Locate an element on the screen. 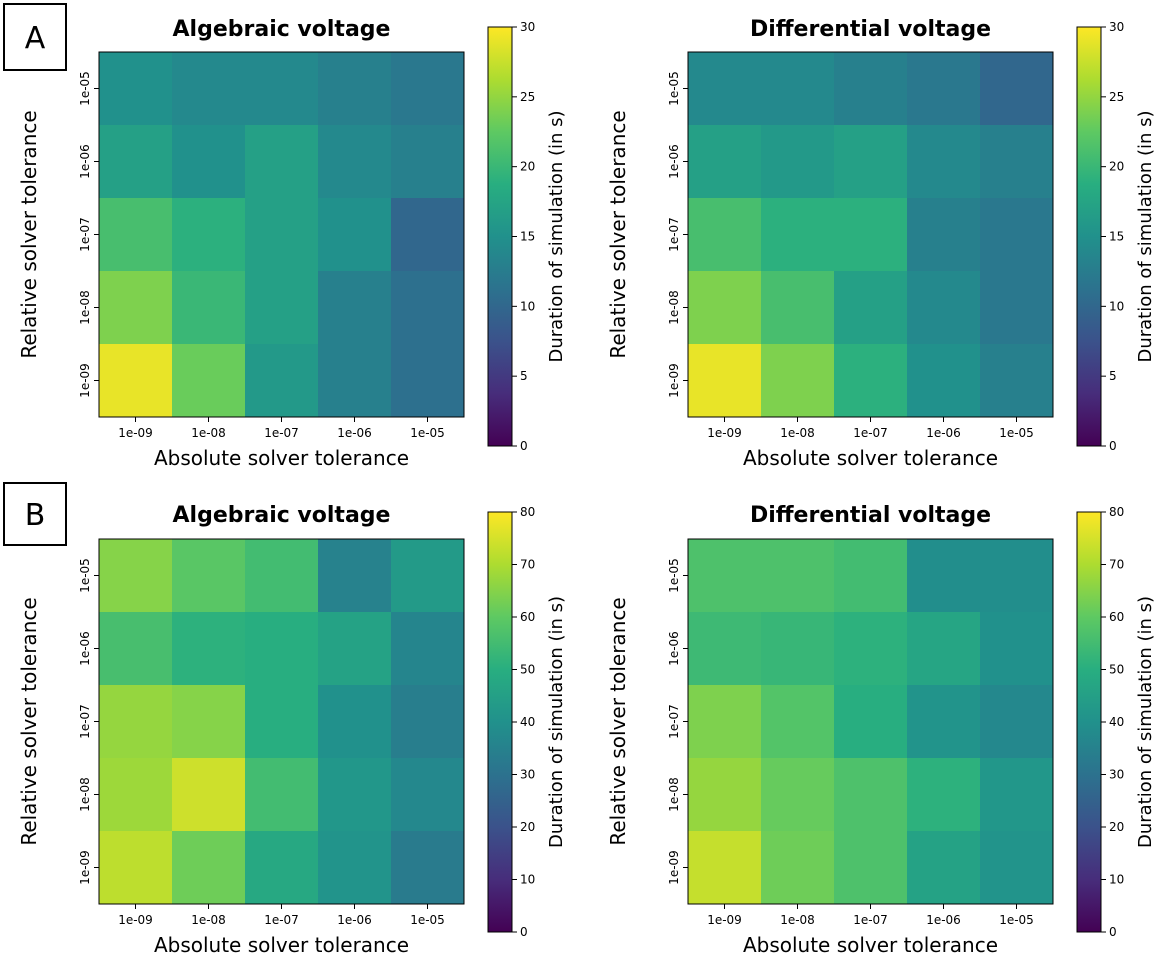  x-tick-label: 1e-06 is located at coordinates (354, 433).